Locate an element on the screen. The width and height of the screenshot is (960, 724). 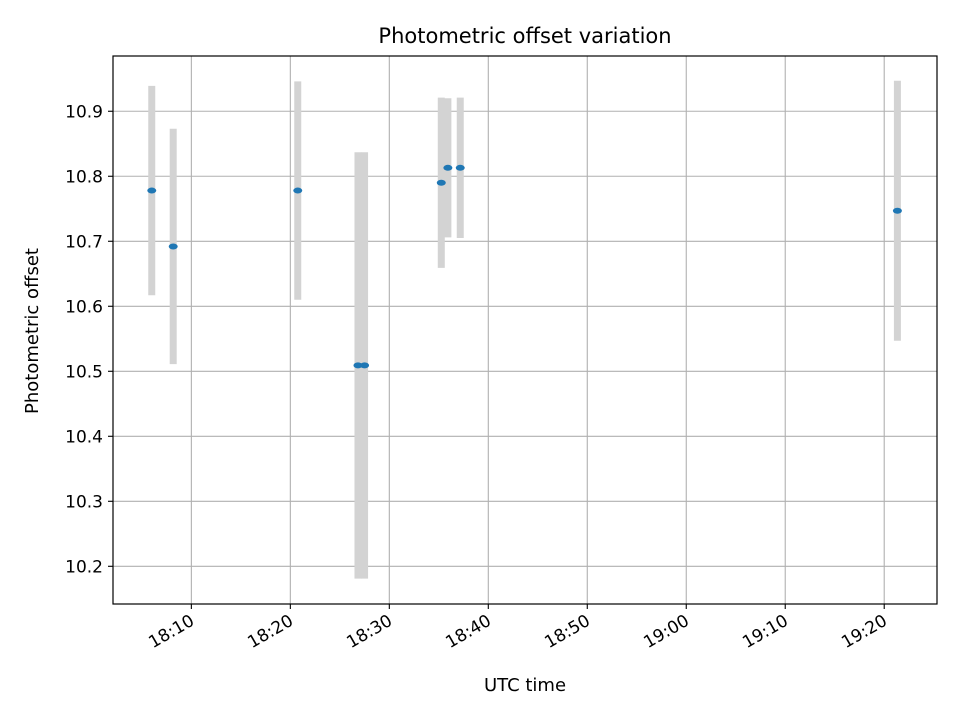
y-tick-label: 10.6 is located at coordinates (84, 307).